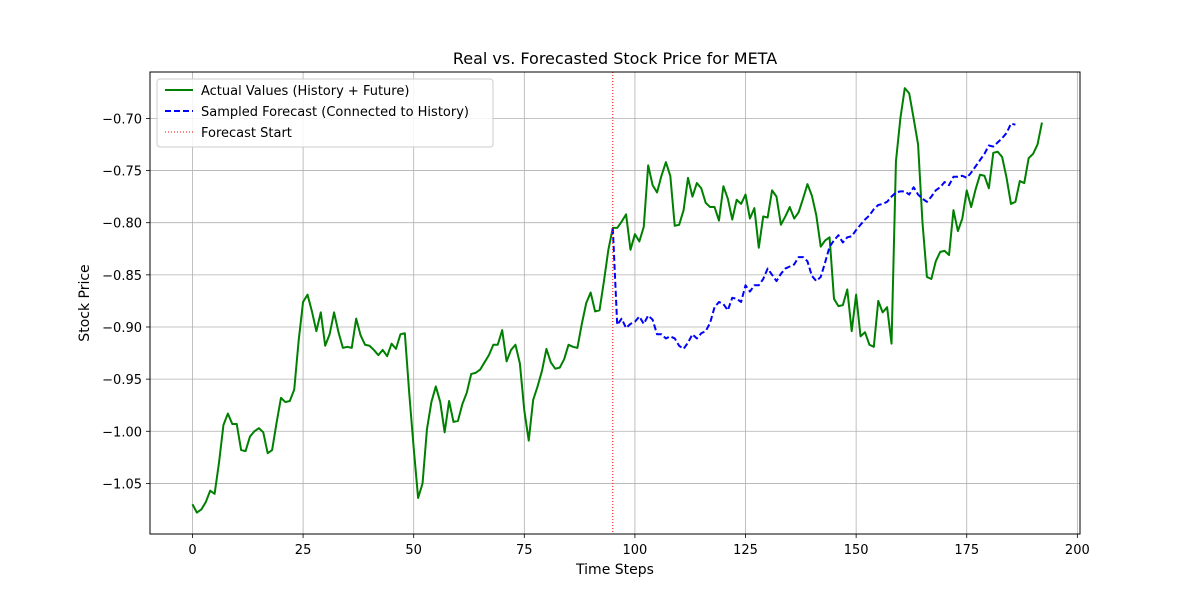 The width and height of the screenshot is (1200, 600). What do you see at coordinates (85, 302) in the screenshot?
I see `y-axis-label: Stock Price` at bounding box center [85, 302].